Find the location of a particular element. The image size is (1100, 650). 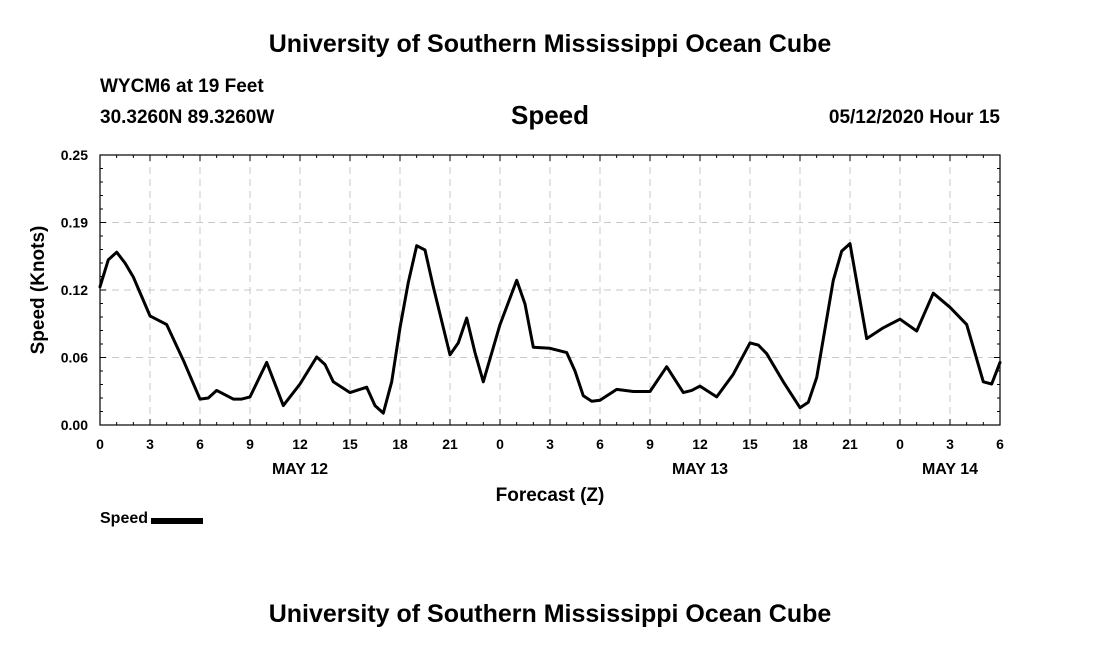

y-tick-label: 0.25 is located at coordinates (74, 155).